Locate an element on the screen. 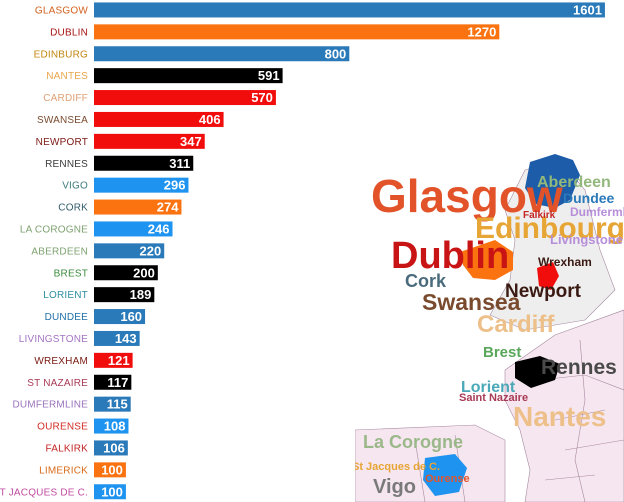  category-label: LIMERICK is located at coordinates (63, 470).